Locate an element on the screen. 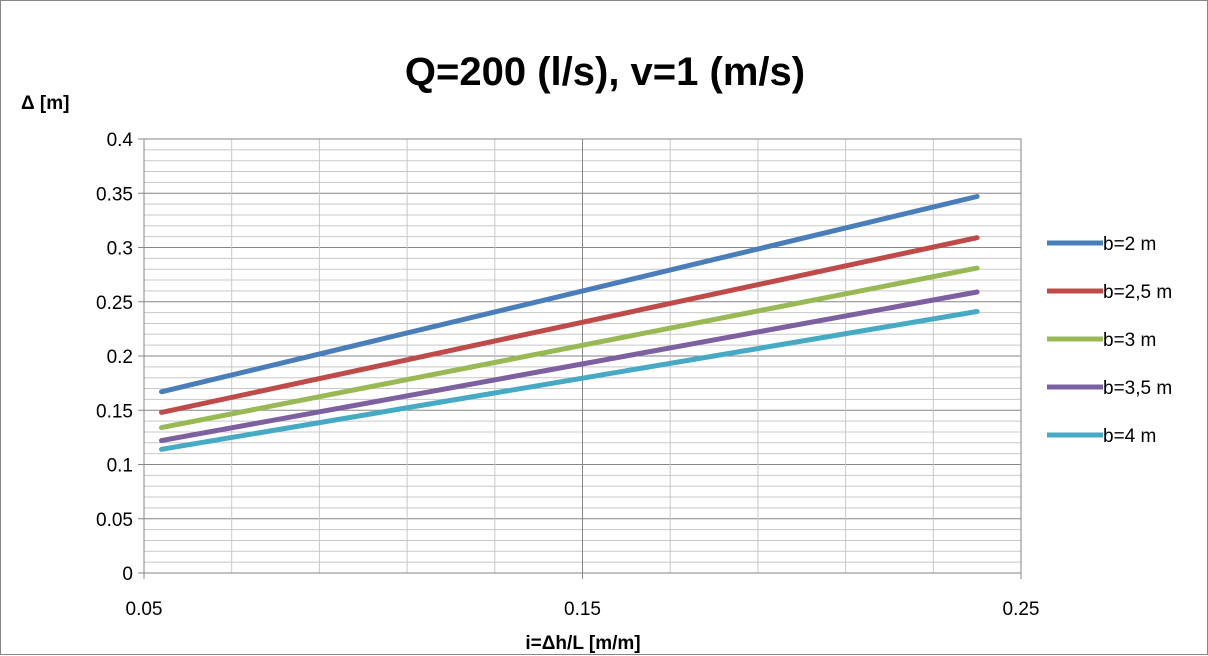 The height and width of the screenshot is (656, 1208). legend-label: b=3 m is located at coordinates (1129, 340).